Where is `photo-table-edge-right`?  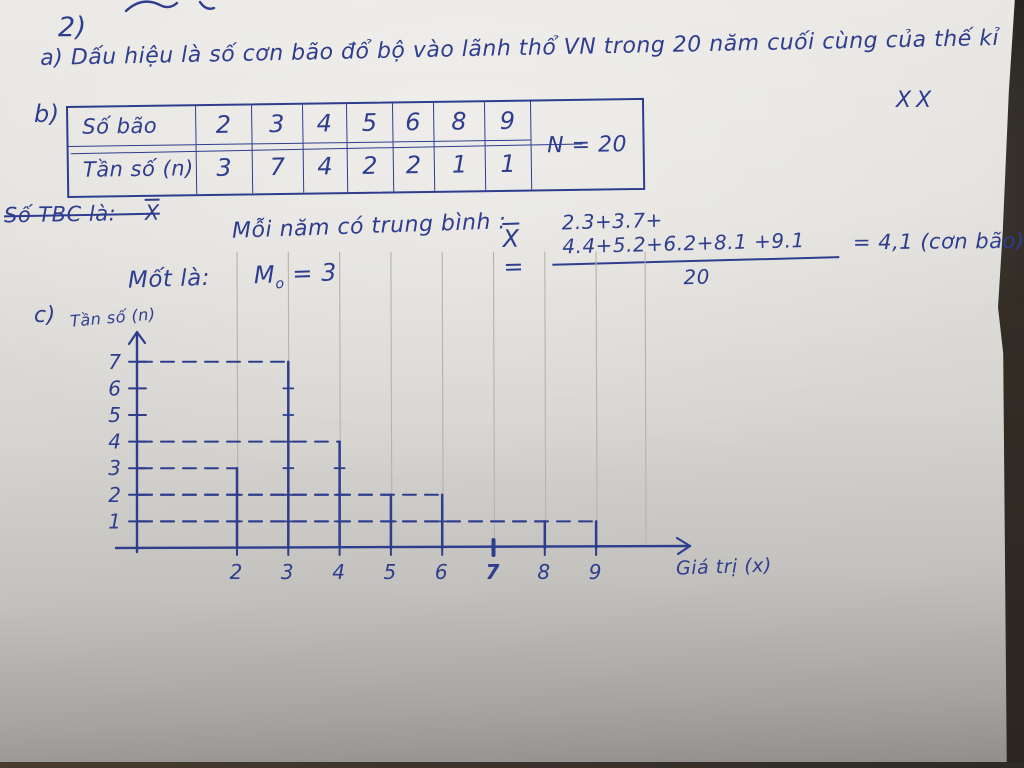
photo-table-edge-right is located at coordinates (1011, 384).